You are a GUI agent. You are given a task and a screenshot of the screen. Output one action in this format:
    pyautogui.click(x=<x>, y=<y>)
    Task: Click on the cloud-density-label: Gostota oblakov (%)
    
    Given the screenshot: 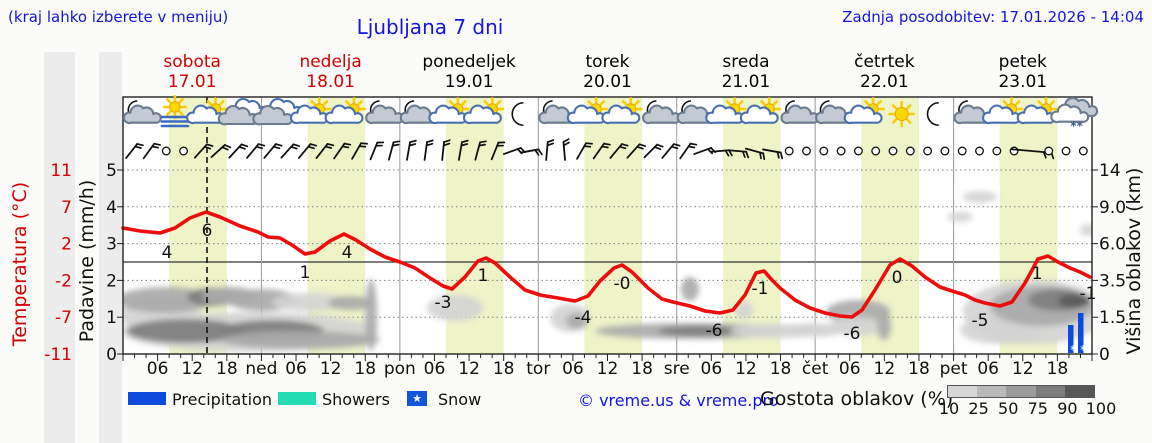 What is the action you would take?
    pyautogui.click(x=857, y=399)
    